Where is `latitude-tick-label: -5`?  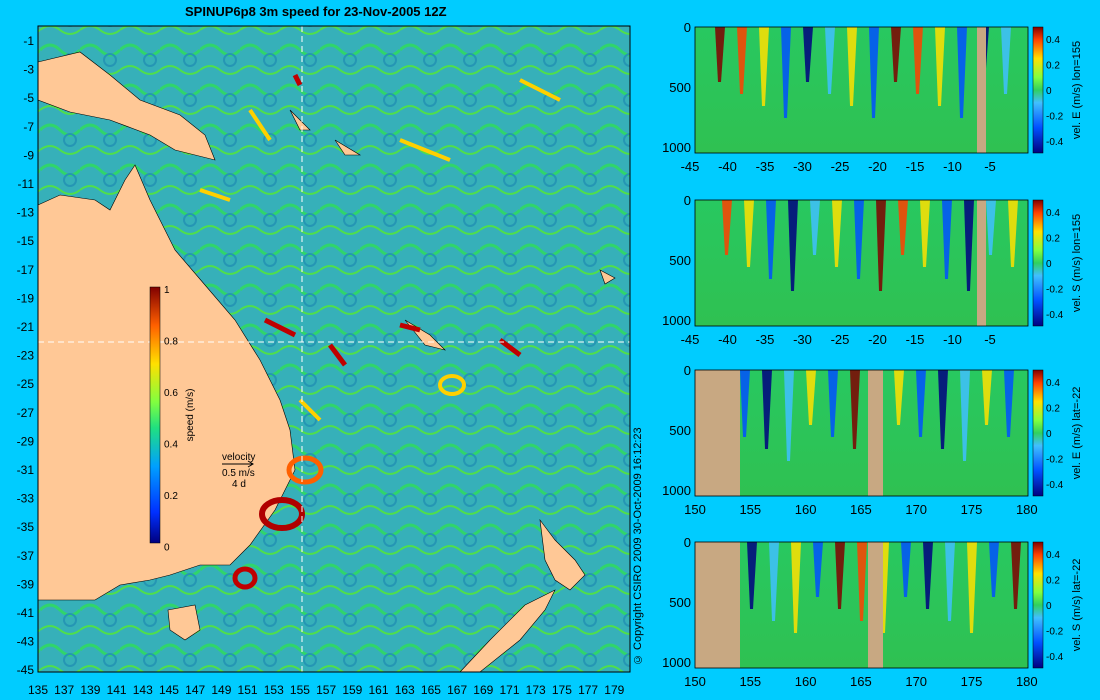 latitude-tick-label: -5 is located at coordinates (28, 98).